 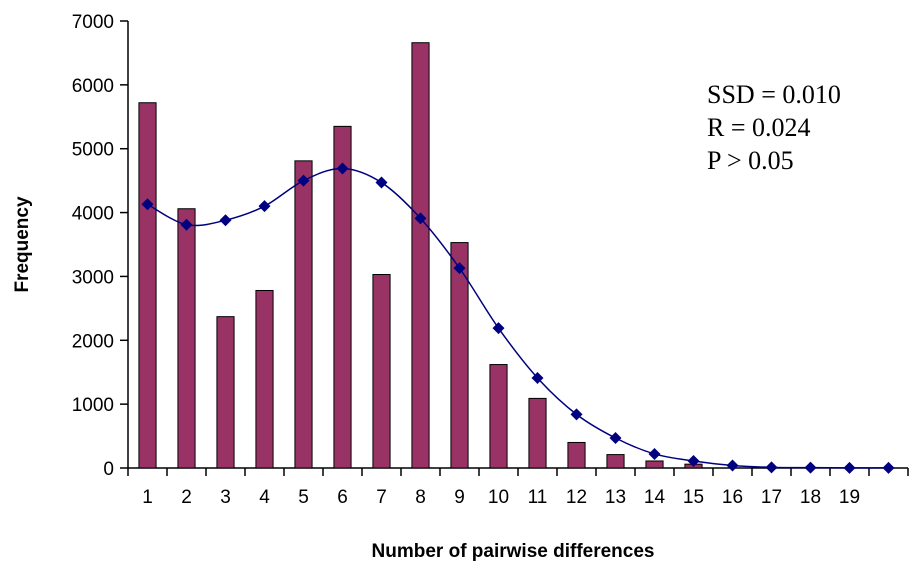 I want to click on x-tick-label: 1, so click(x=147, y=497).